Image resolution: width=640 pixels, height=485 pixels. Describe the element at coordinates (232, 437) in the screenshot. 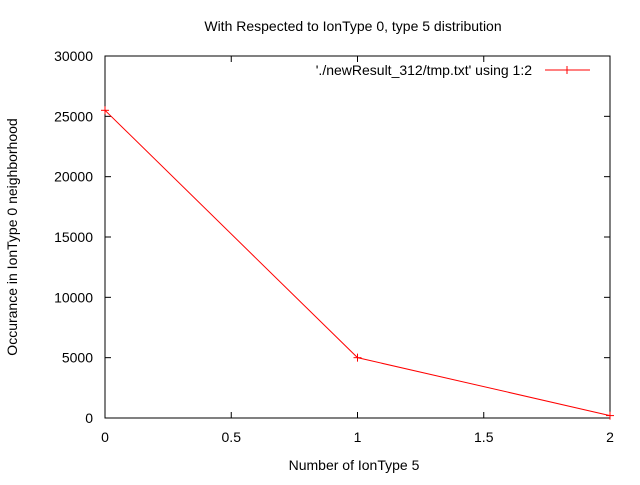

I see `x-tick-label: 0.5` at that location.